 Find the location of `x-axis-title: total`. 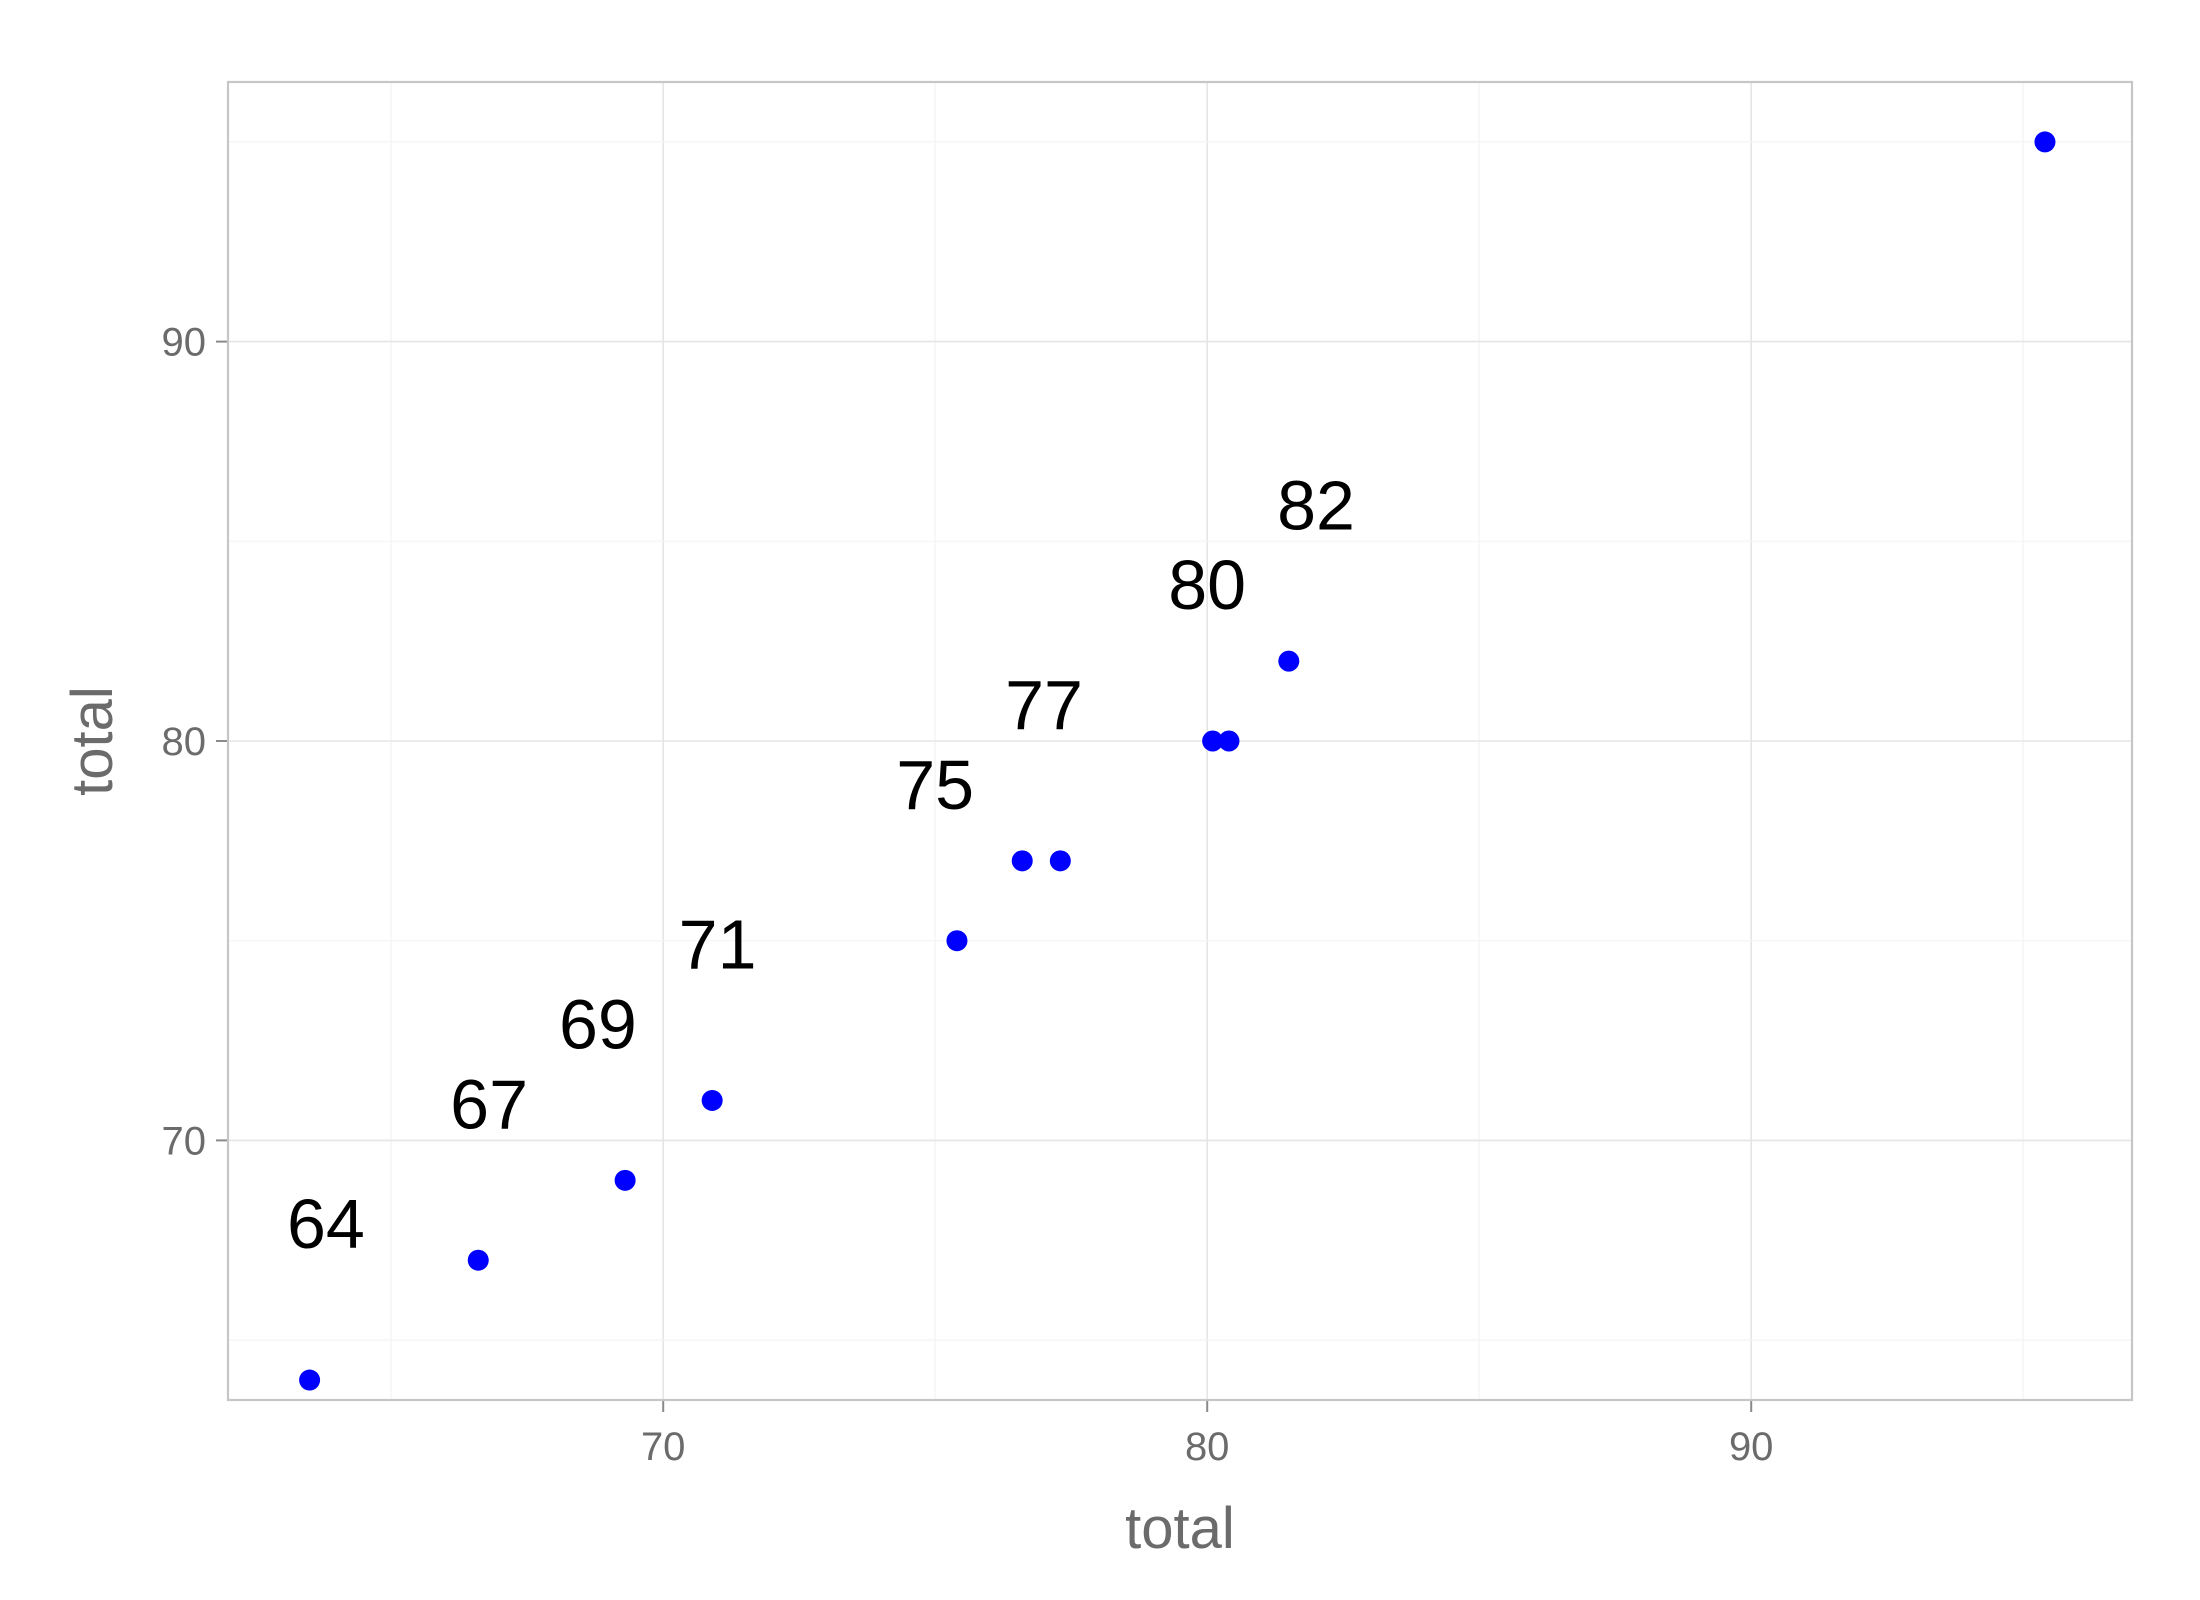

x-axis-title: total is located at coordinates (1180, 1528).